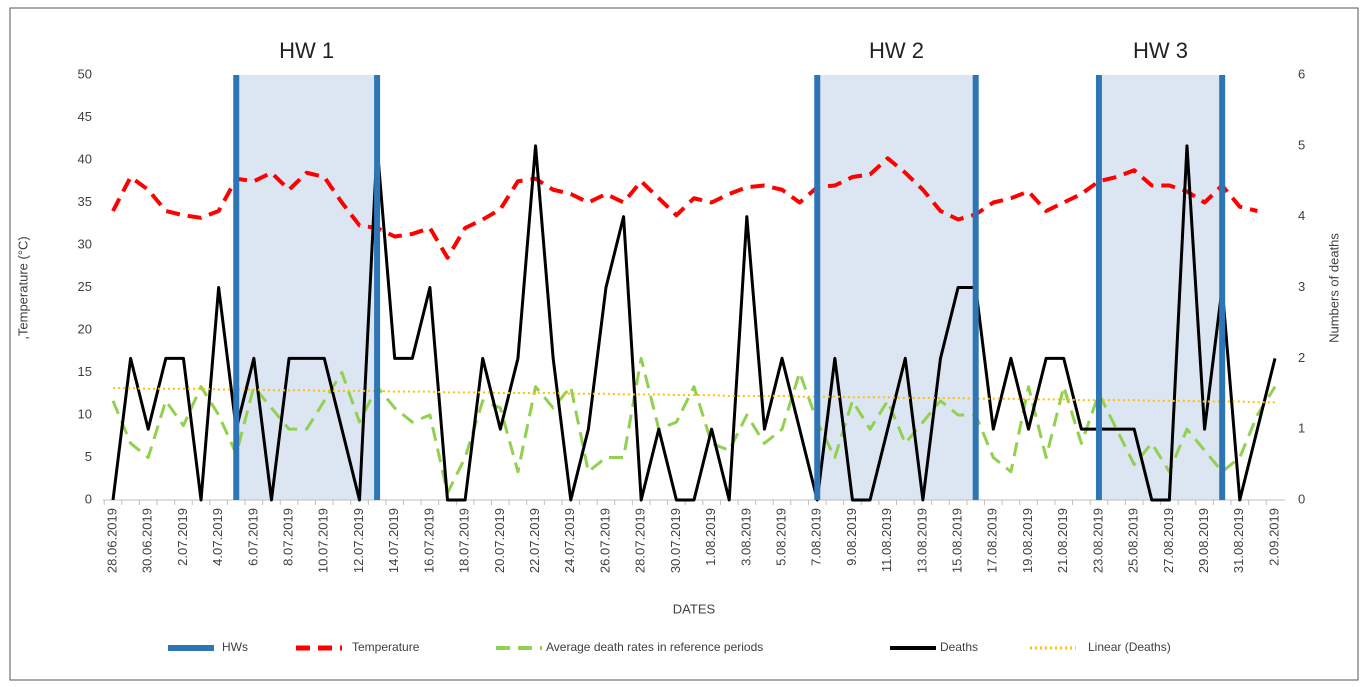  Describe the element at coordinates (1203, 540) in the screenshot. I see `x-tick-label: 29.08.2019` at that location.